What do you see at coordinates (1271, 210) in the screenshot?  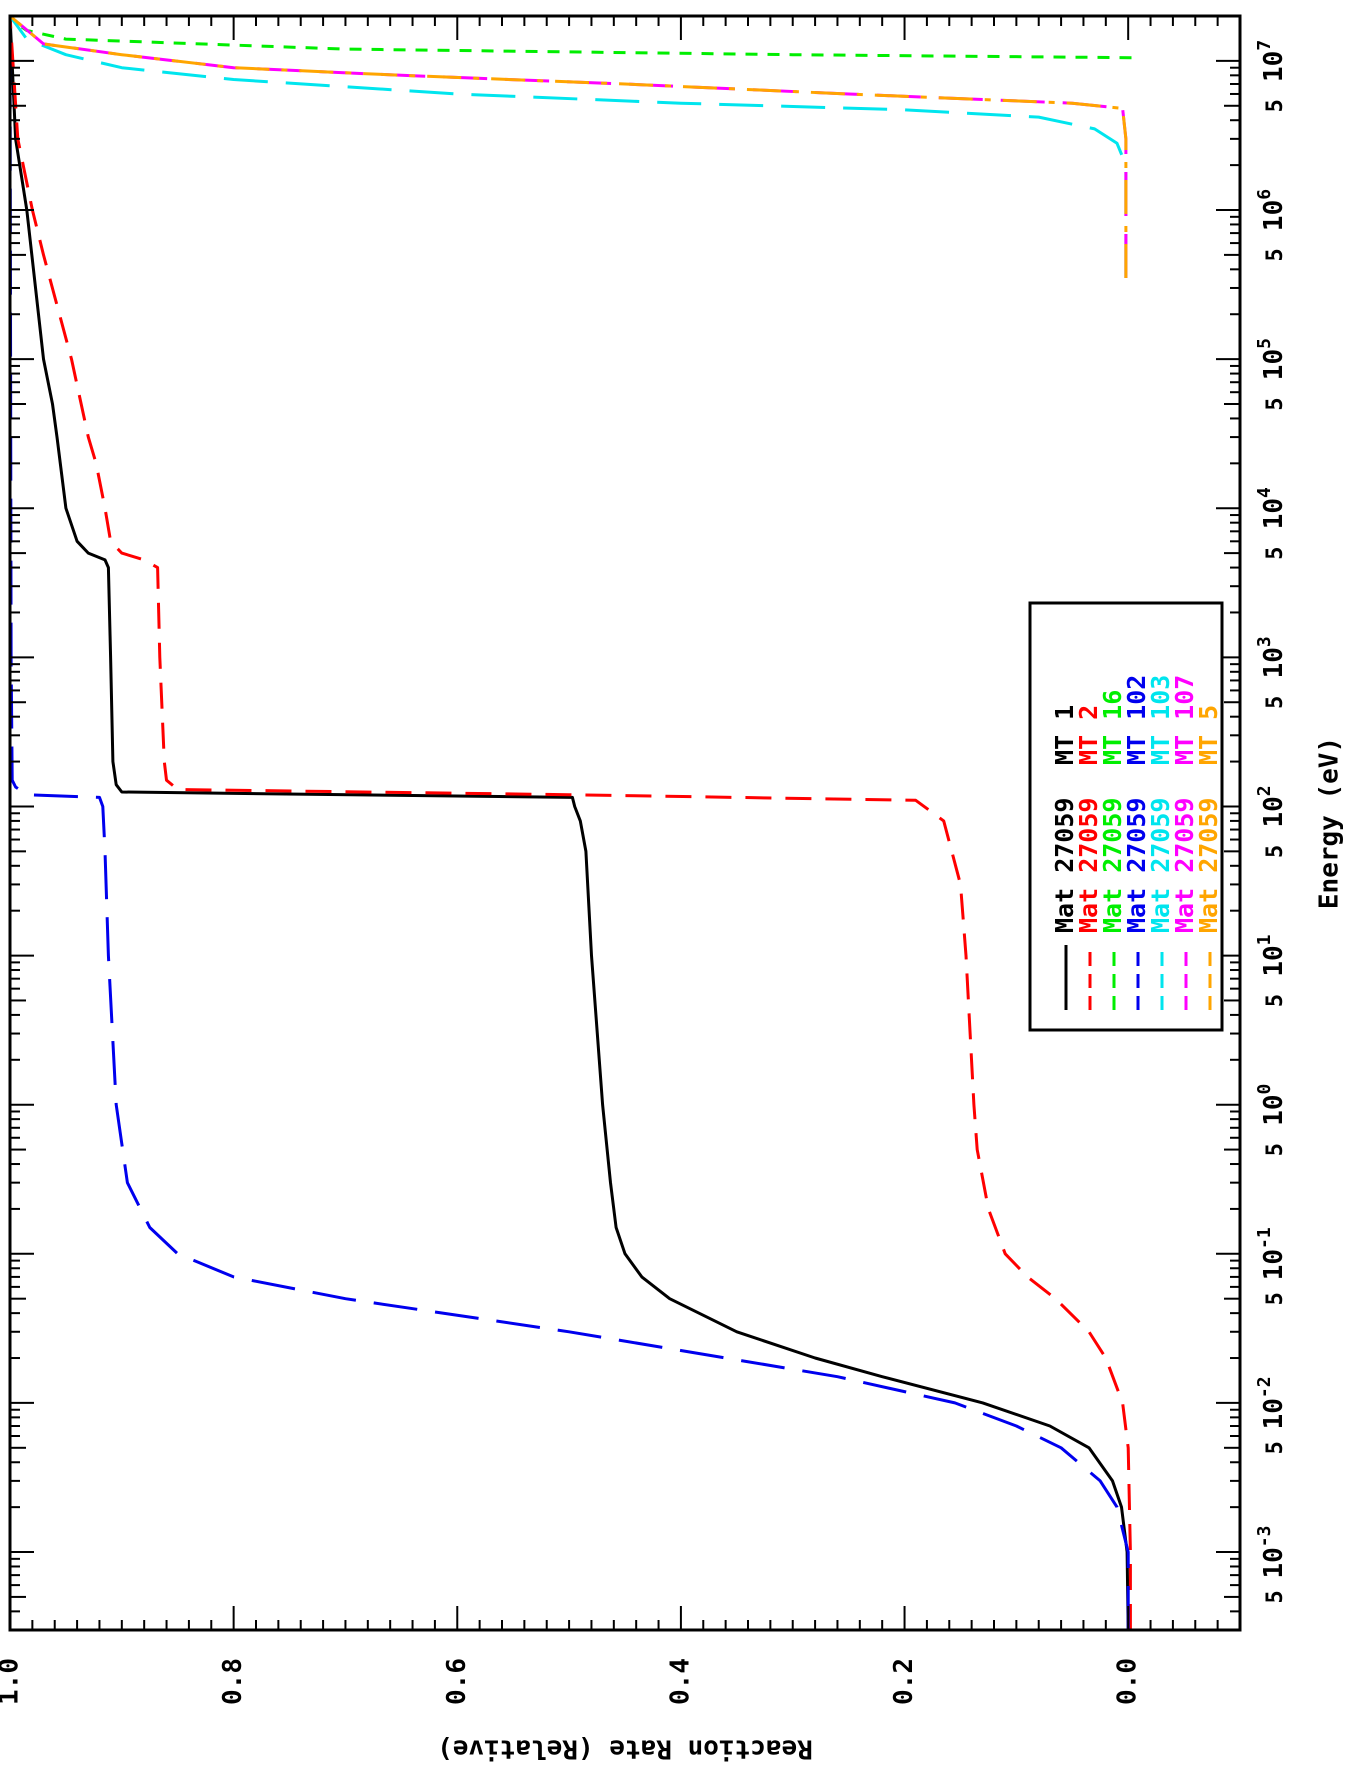 I see `x-tick-label: 106` at bounding box center [1271, 210].